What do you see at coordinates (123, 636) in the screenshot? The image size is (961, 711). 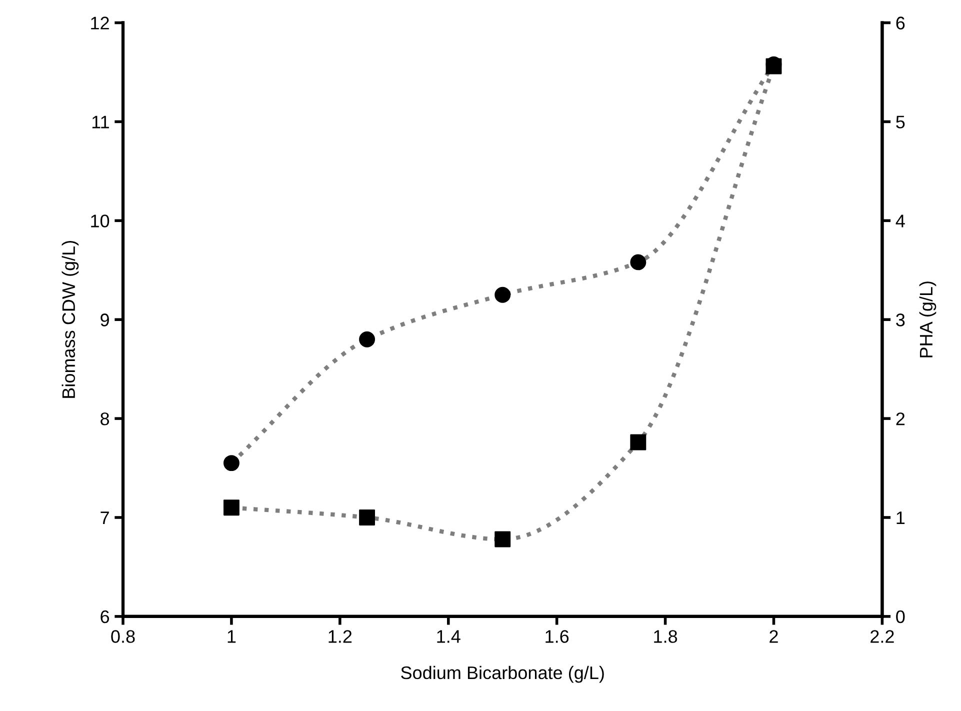 I see `x-tick-label: 0.8` at bounding box center [123, 636].